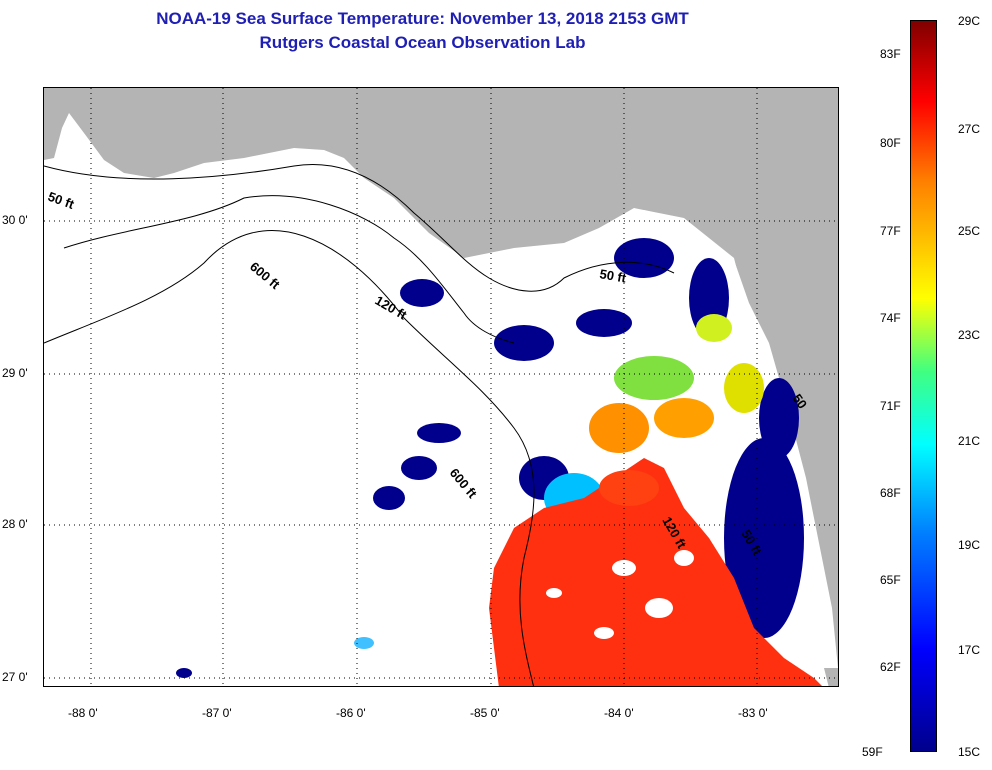 The width and height of the screenshot is (992, 770). Describe the element at coordinates (422, 42) in the screenshot. I see `map-subtitle: Rutgers Coastal Ocean Observation Lab` at that location.